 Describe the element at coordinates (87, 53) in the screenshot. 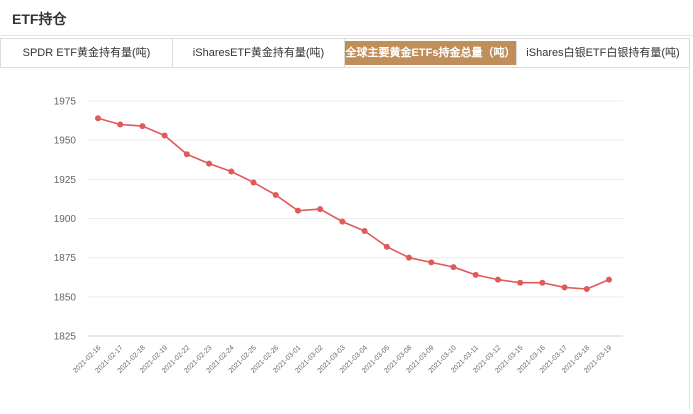

I see `tab-spdr-gold: SPDR ETF黄金持有量(吨)` at that location.